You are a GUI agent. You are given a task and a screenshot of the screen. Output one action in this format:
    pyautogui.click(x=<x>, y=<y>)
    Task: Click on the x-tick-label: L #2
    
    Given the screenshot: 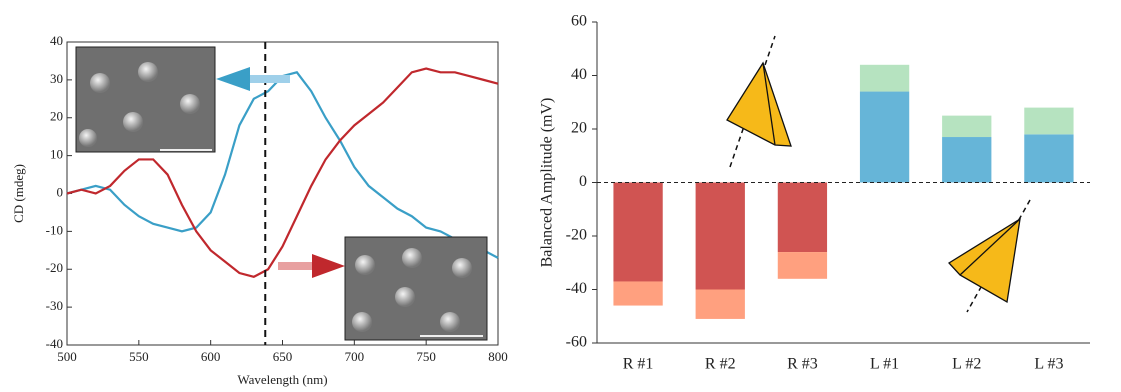 What is the action you would take?
    pyautogui.click(x=966, y=364)
    